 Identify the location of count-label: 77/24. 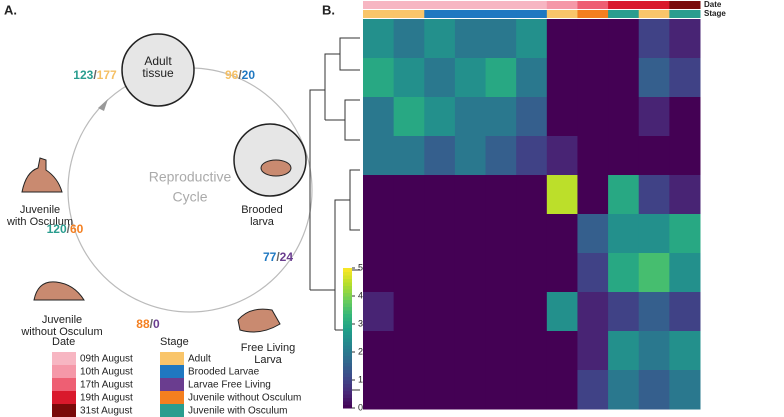
(278, 257).